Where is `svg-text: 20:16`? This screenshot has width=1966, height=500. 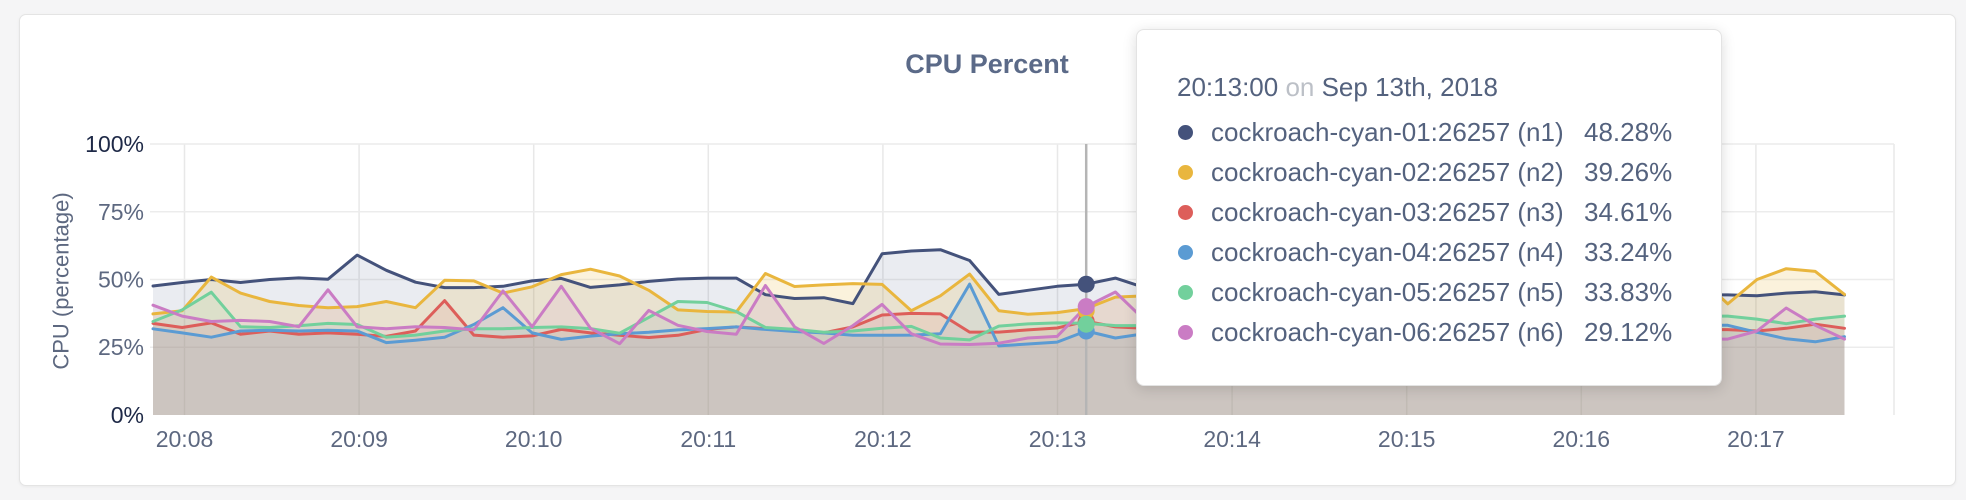 svg-text: 20:16 is located at coordinates (1582, 439).